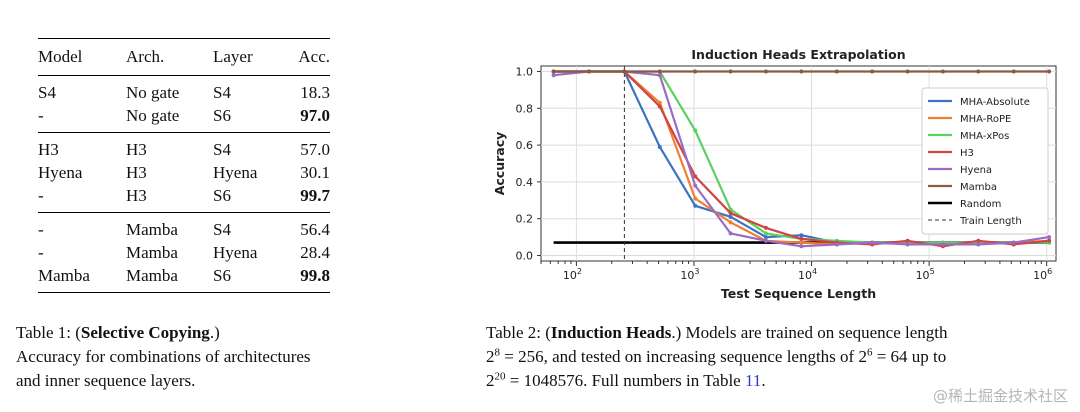 This screenshot has height=412, width=1080. I want to click on watermark: @稀土掘金技术社区, so click(1000, 396).